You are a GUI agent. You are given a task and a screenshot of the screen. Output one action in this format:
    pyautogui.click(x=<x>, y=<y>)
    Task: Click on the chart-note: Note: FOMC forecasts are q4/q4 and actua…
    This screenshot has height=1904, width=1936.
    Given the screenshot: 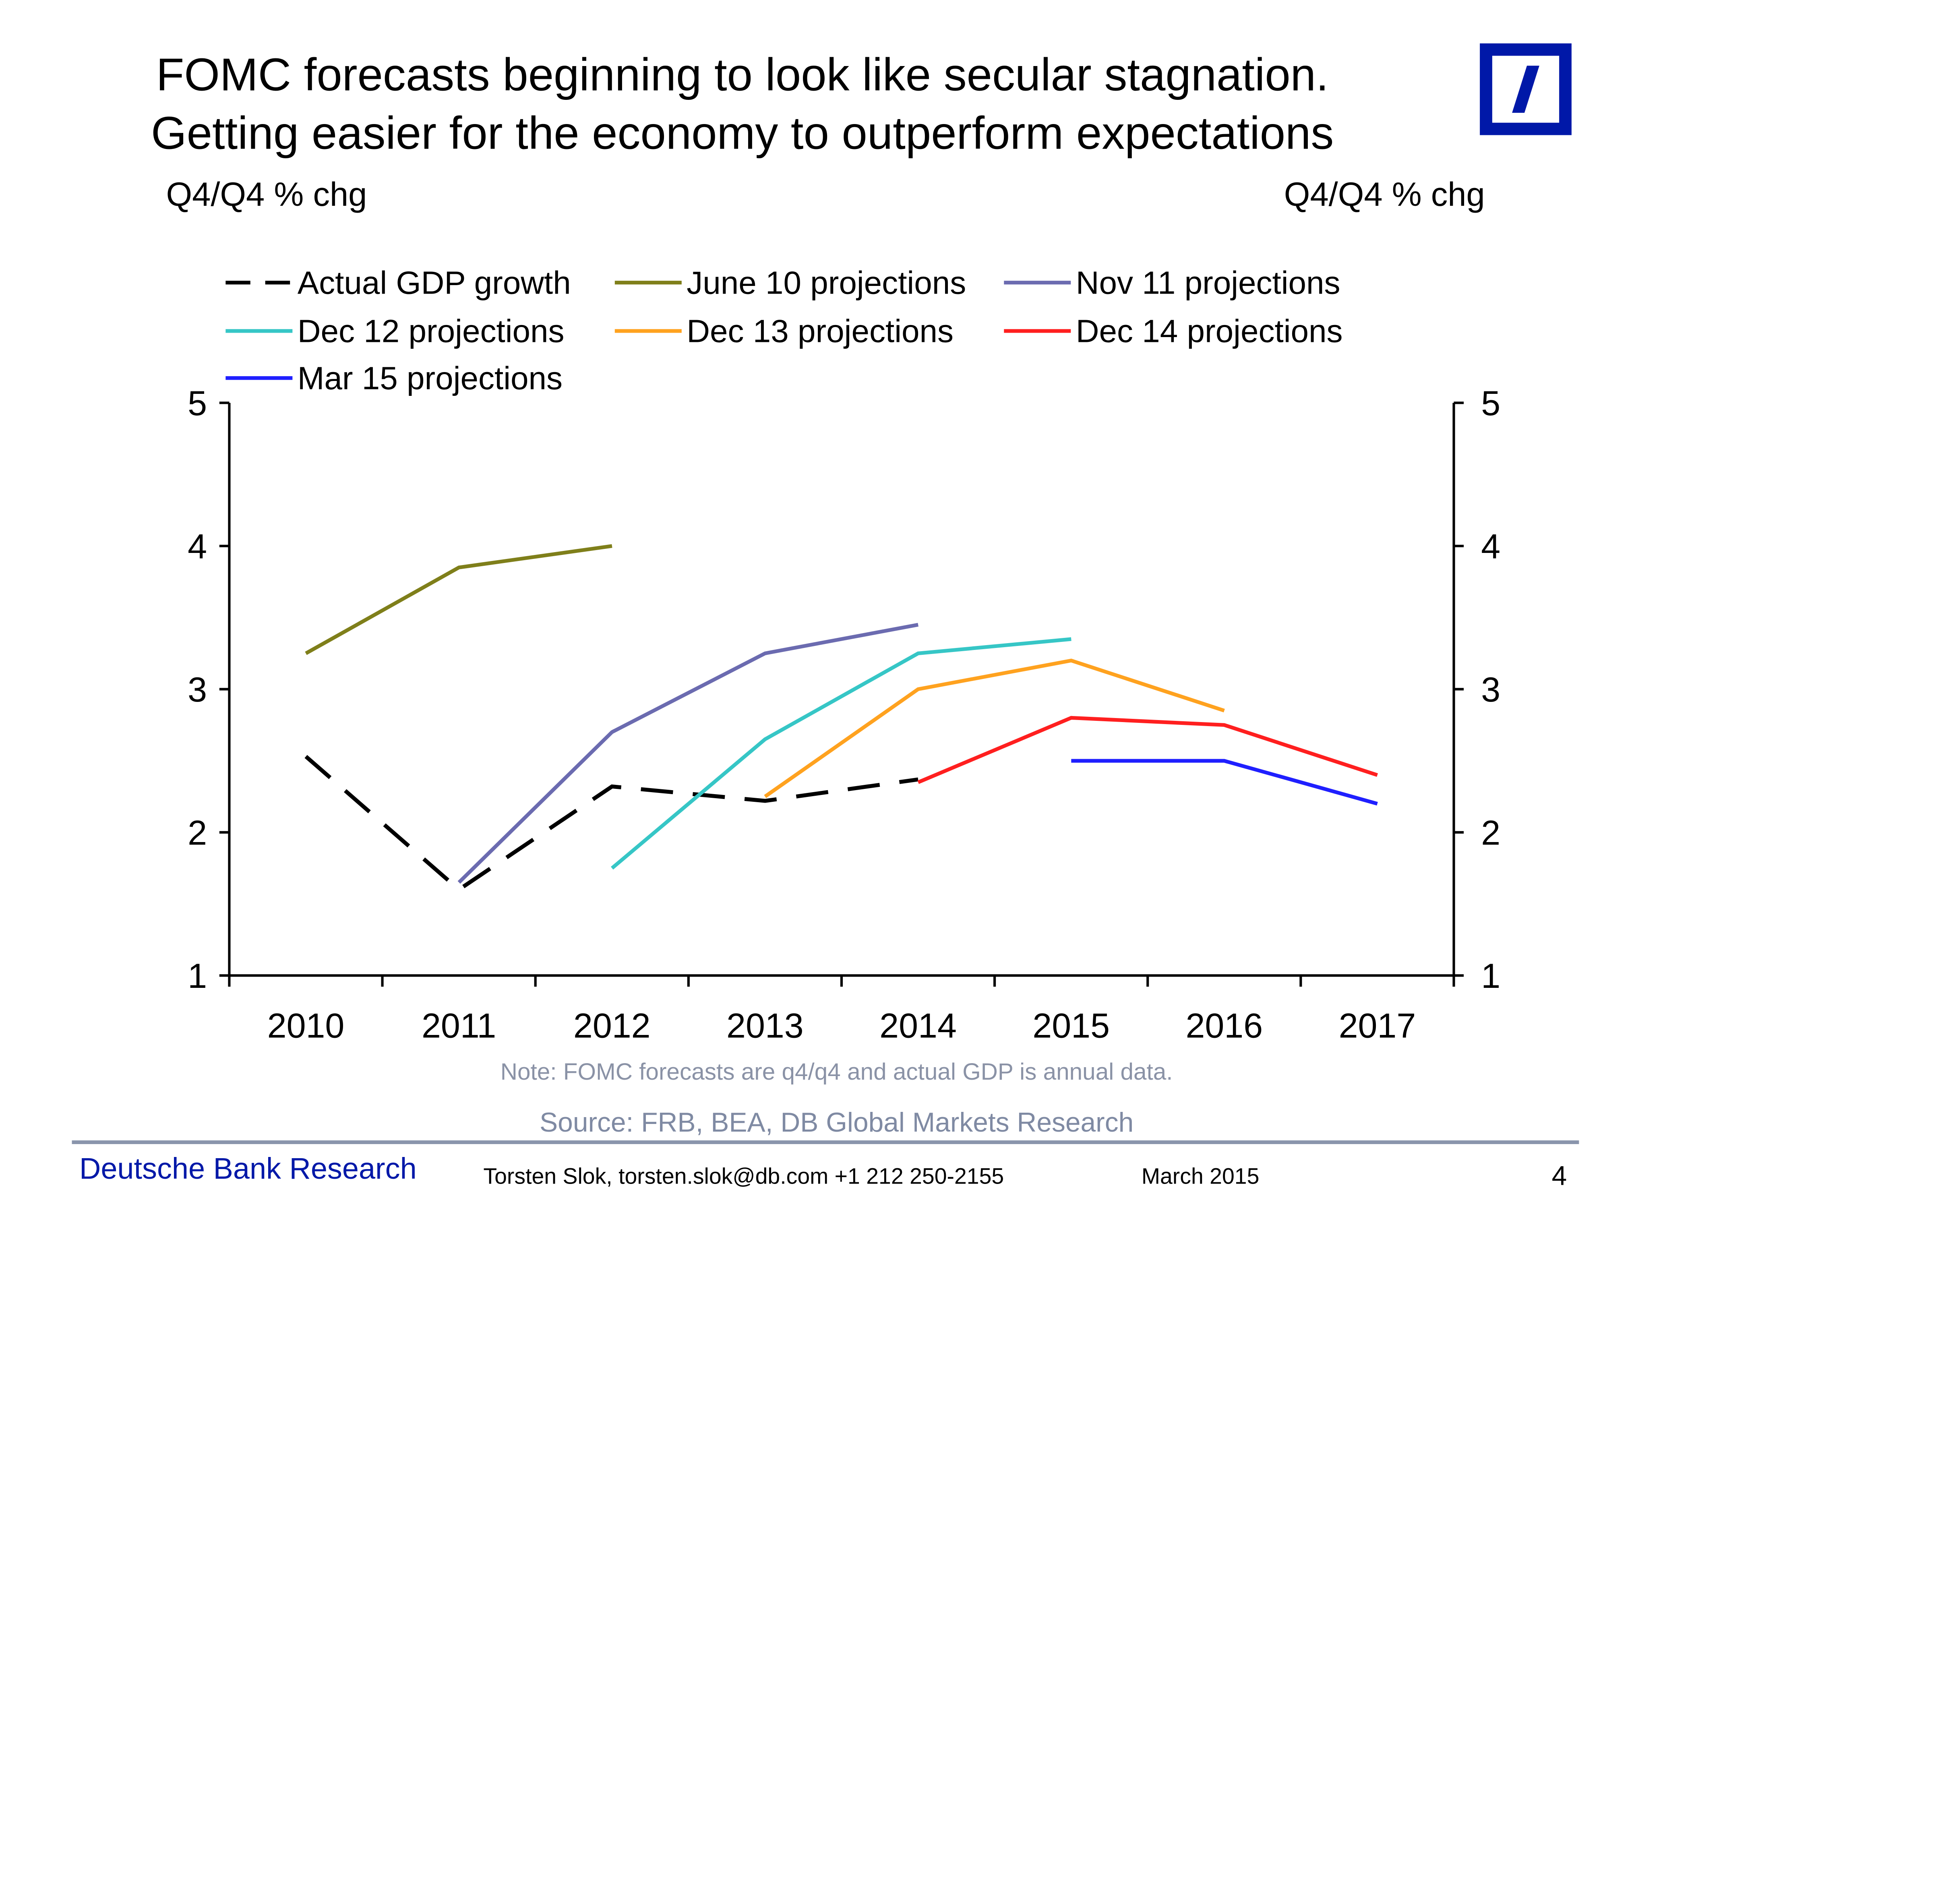 What is the action you would take?
    pyautogui.click(x=836, y=1073)
    